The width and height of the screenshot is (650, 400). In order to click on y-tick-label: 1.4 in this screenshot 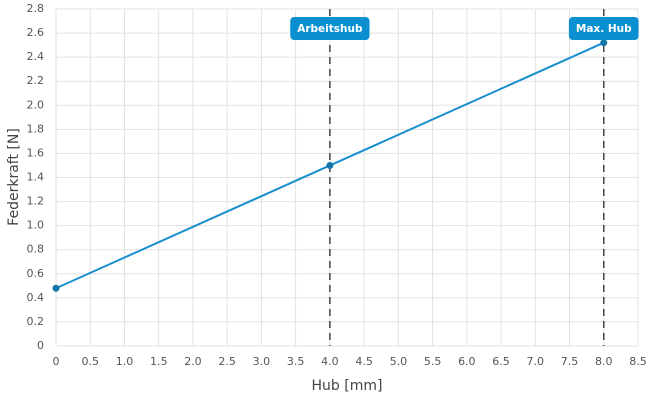, I will do `click(36, 177)`.